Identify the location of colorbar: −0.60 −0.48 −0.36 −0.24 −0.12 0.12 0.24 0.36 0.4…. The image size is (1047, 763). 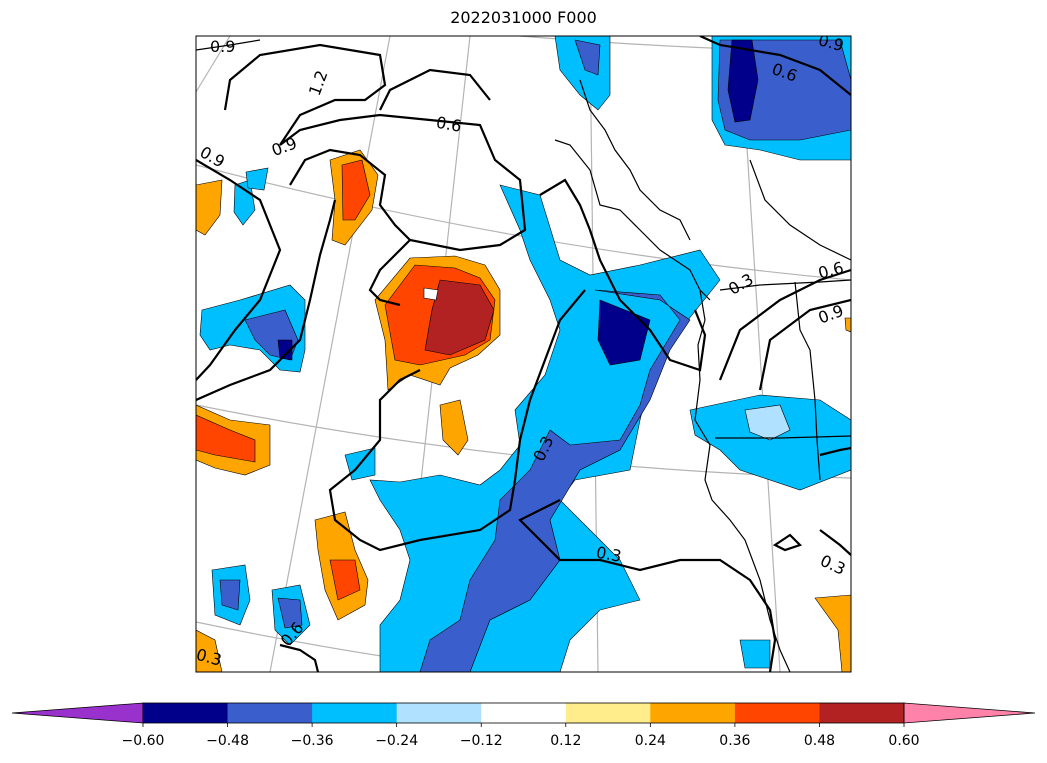
(523, 725).